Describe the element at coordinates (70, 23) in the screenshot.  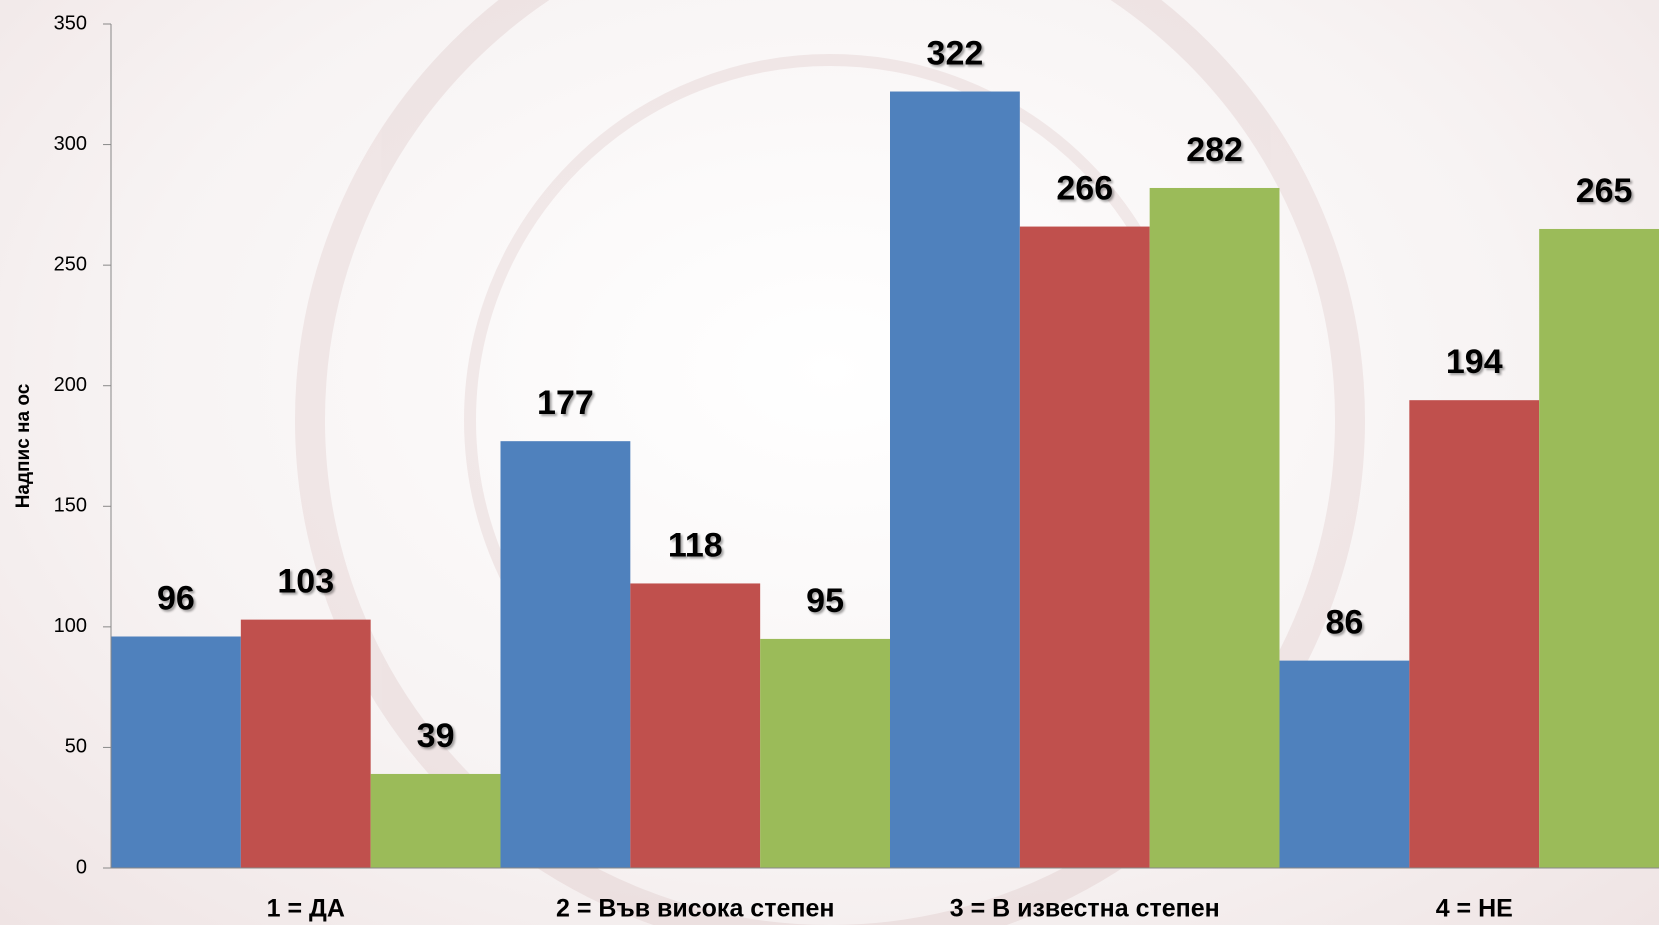
I see `y-tick-label: 350` at that location.